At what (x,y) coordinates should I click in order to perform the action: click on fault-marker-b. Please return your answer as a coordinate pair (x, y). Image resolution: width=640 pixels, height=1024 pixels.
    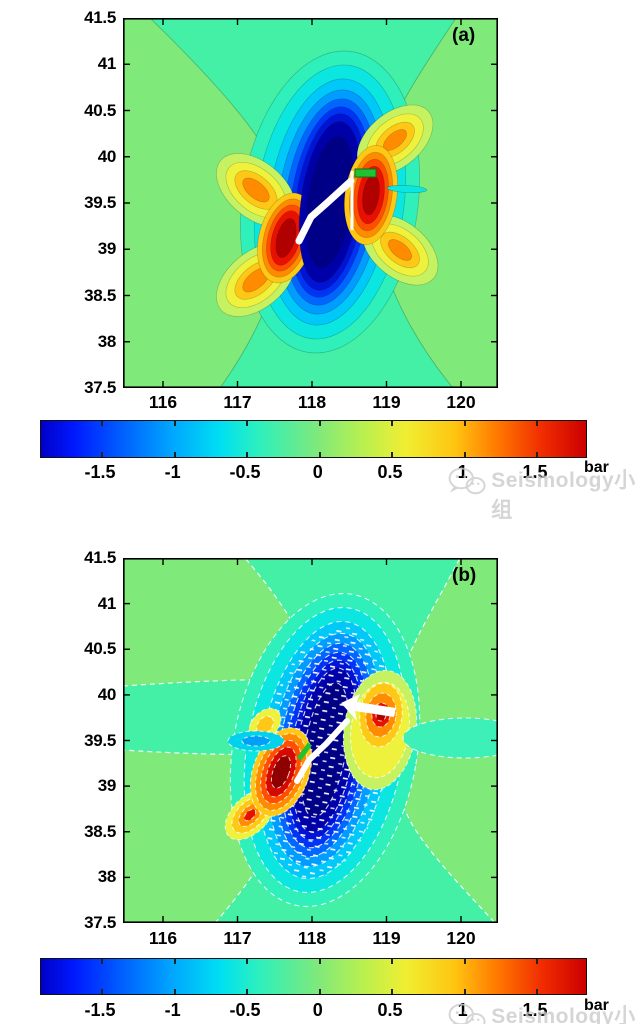
    Looking at the image, I should click on (304, 751).